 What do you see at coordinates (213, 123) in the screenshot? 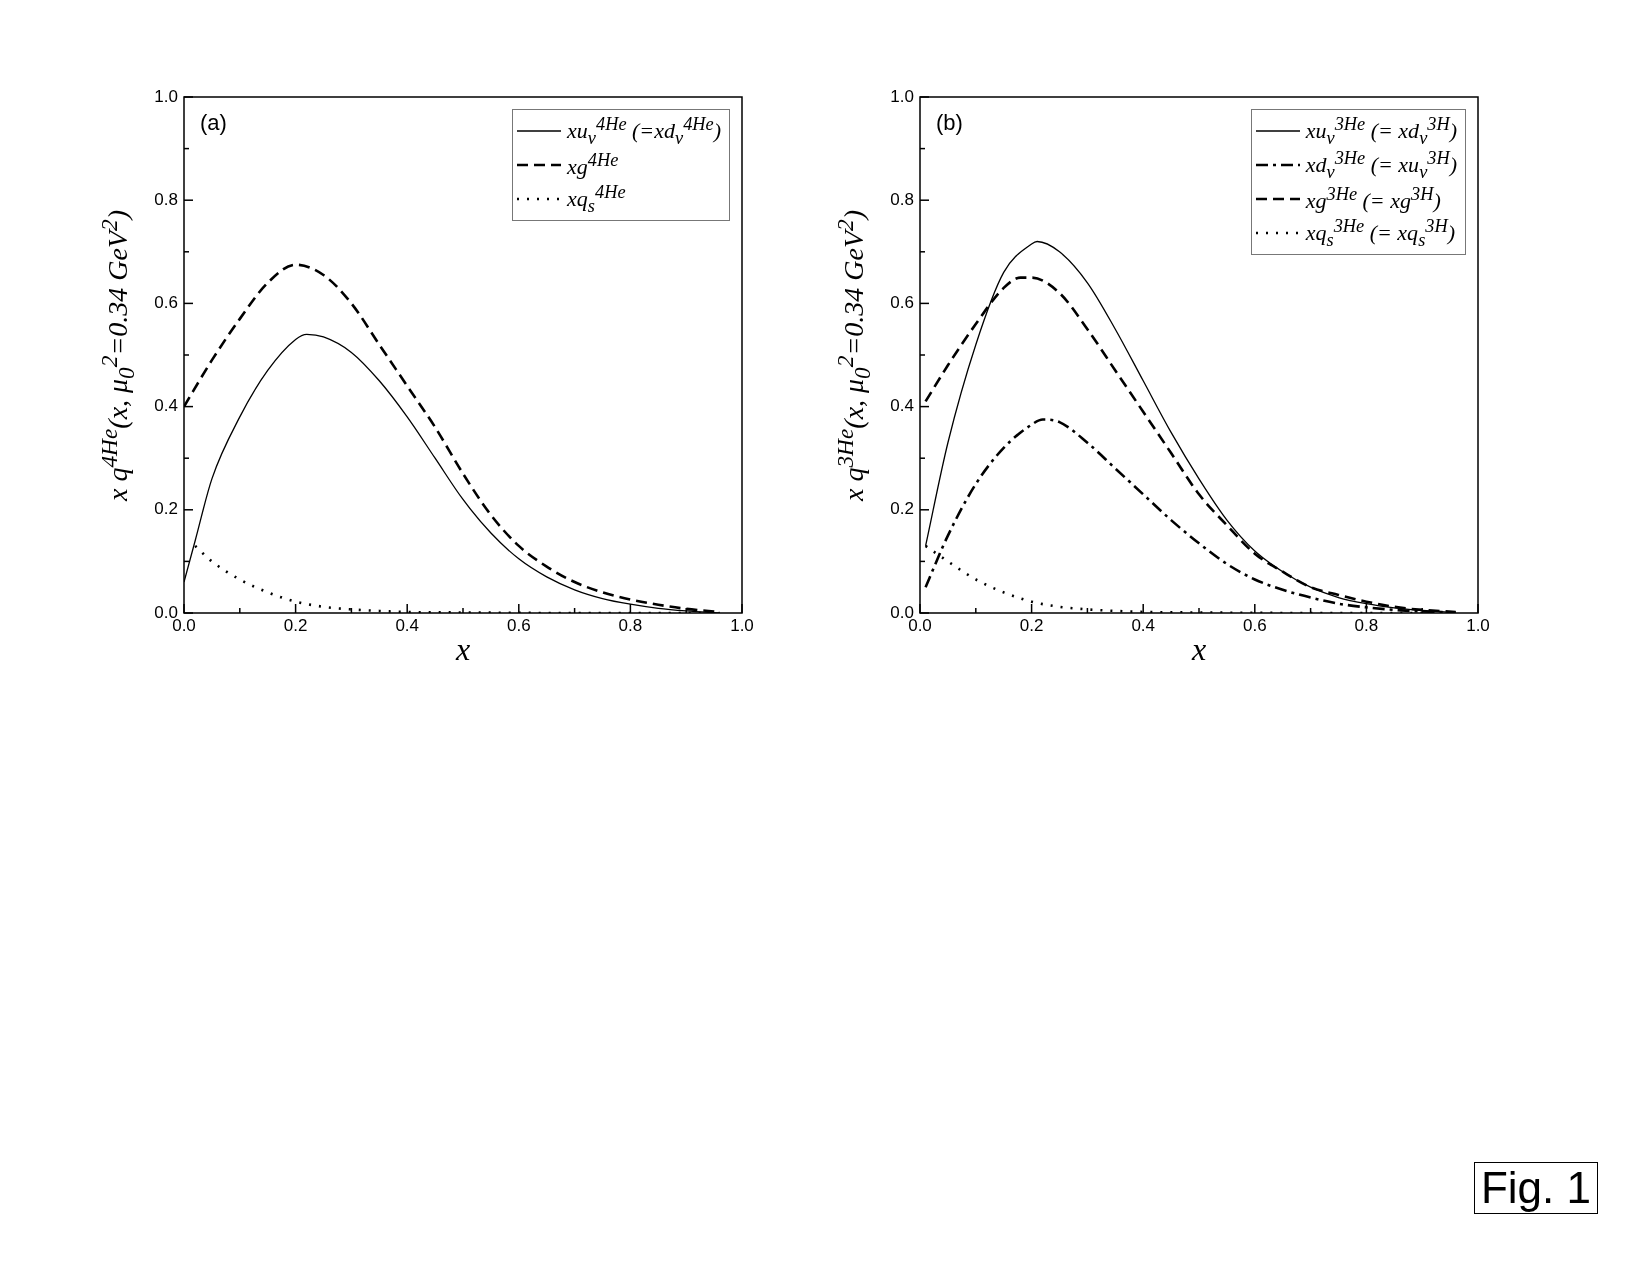
I see `annotation: (a)` at bounding box center [213, 123].